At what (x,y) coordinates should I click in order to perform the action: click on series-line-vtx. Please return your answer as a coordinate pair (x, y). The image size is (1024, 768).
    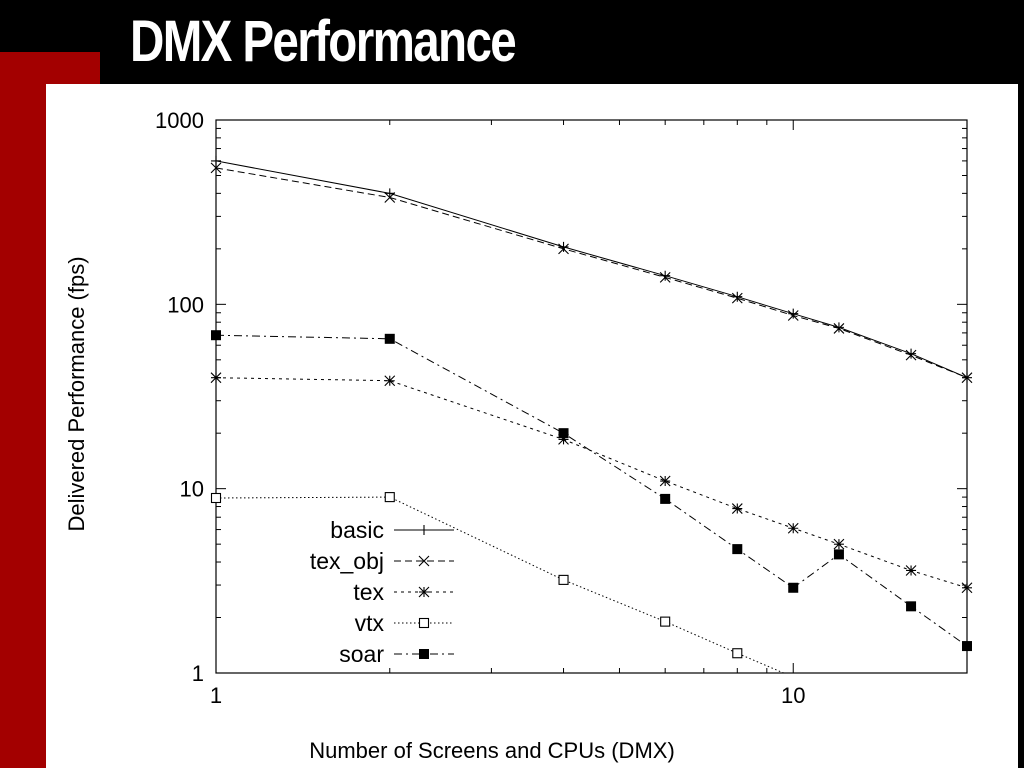
    Looking at the image, I should click on (500, 584).